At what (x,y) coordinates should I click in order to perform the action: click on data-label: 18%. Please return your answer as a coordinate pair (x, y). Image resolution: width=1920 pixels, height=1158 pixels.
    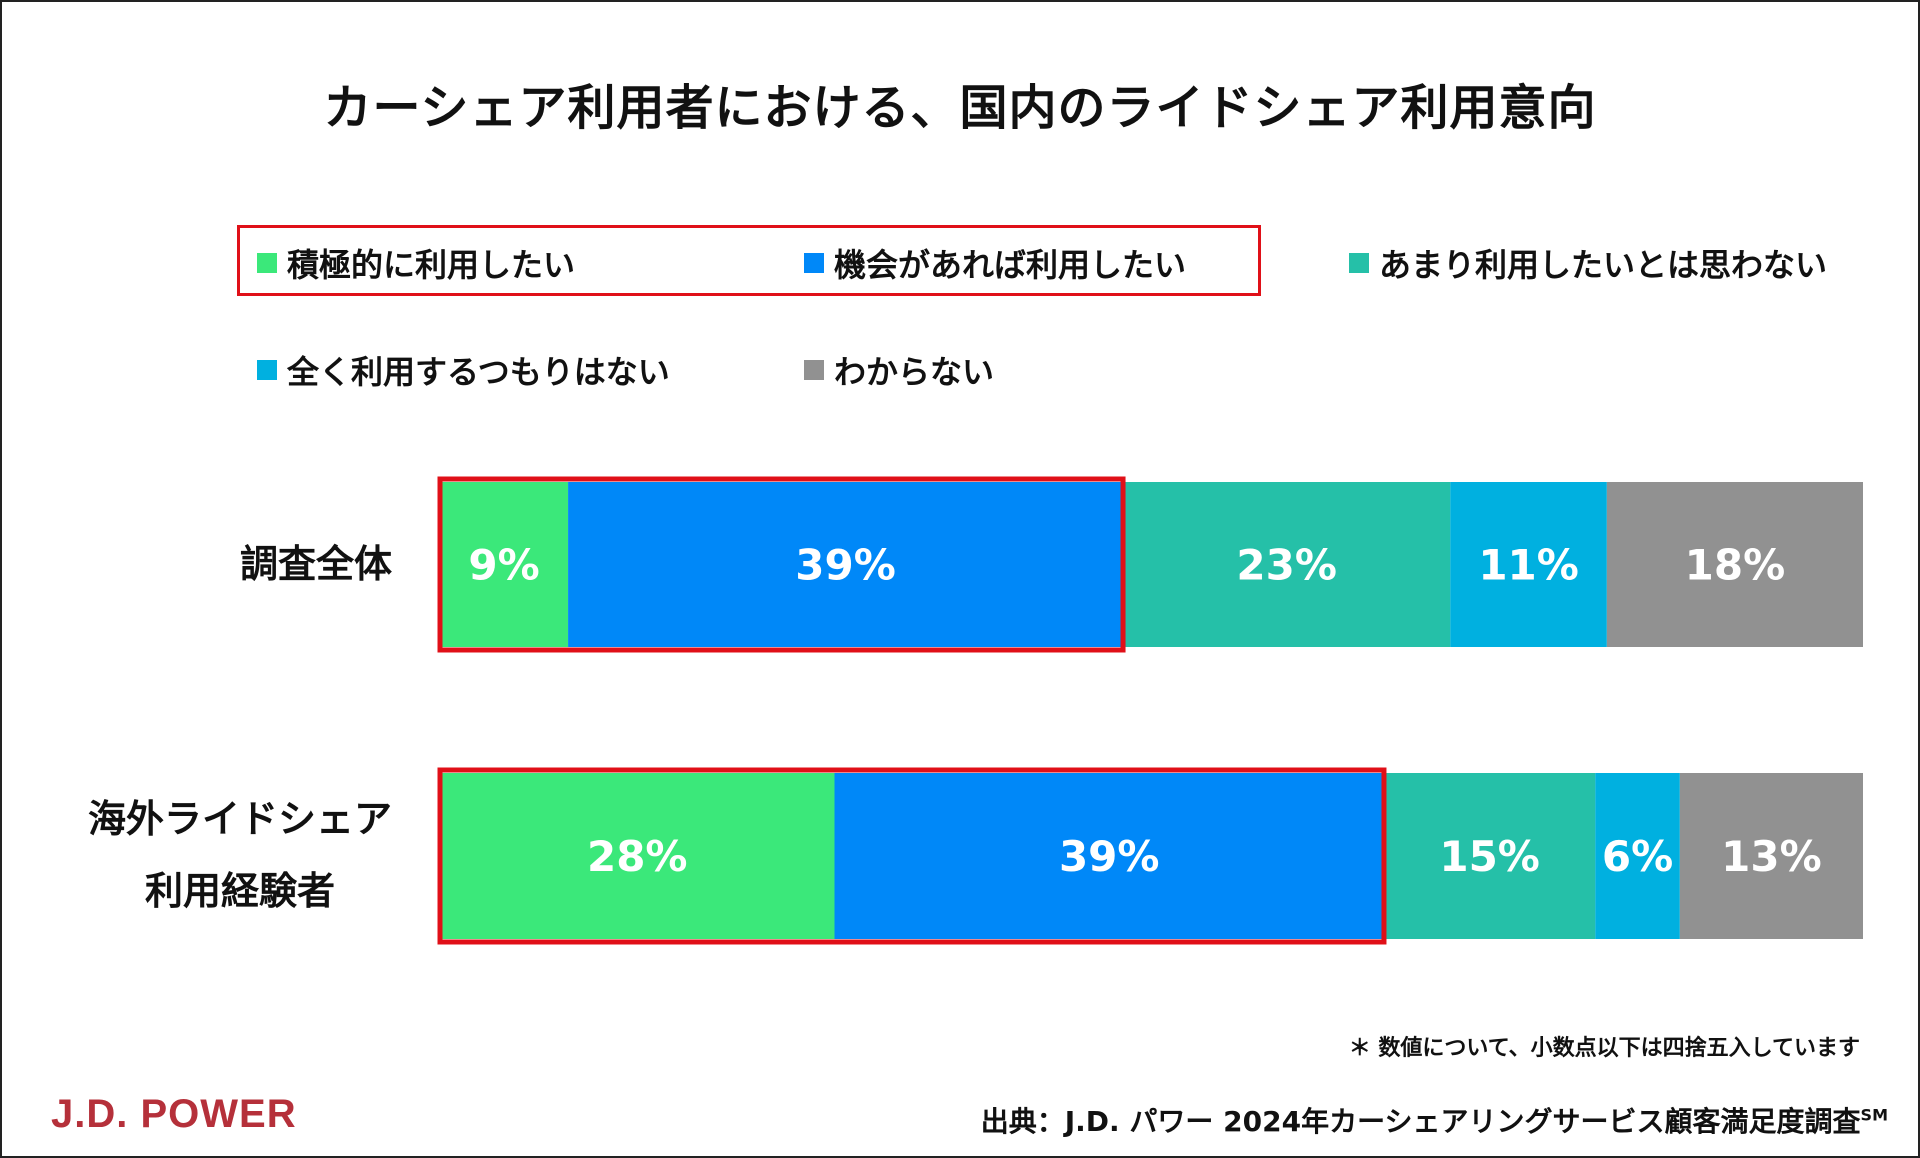
    Looking at the image, I should click on (1735, 565).